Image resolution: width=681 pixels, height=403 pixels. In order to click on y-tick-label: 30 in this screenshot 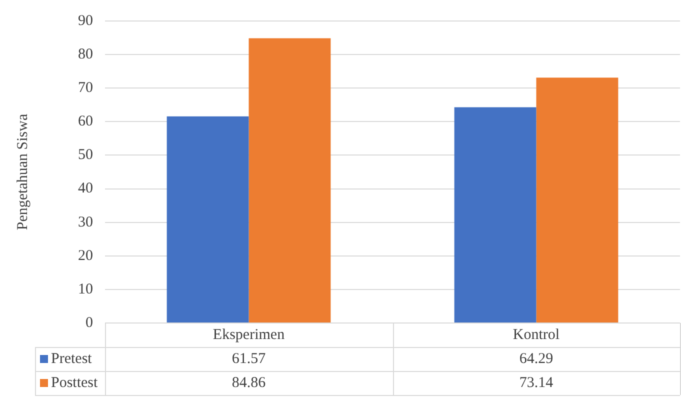, I will do `click(85, 222)`.